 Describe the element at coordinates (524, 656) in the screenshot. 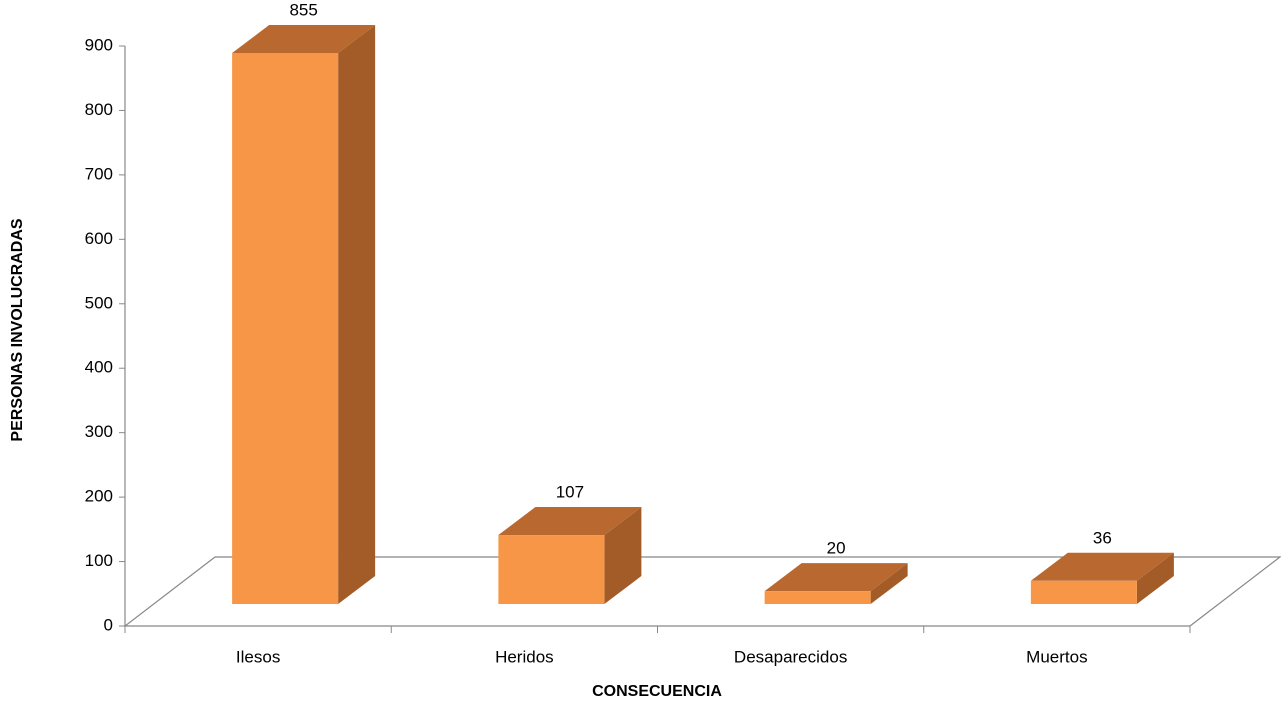

I see `x-tick-label: Heridos` at that location.